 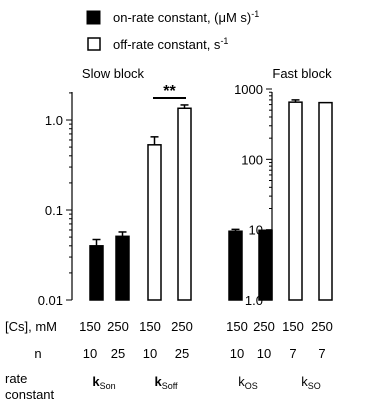 What do you see at coordinates (54, 120) in the screenshot?
I see `slow-ytick-label: 1.0` at bounding box center [54, 120].